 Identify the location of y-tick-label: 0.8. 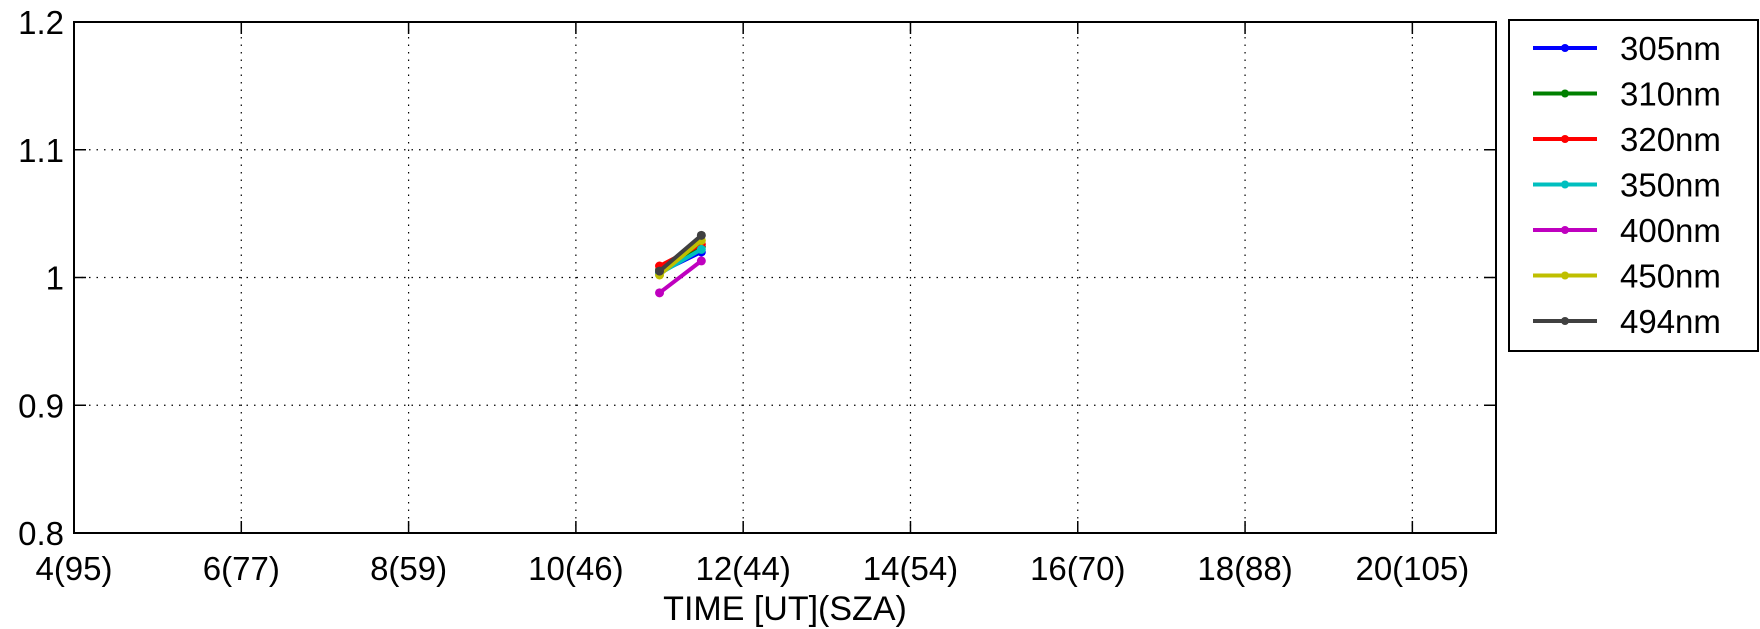
(41, 533).